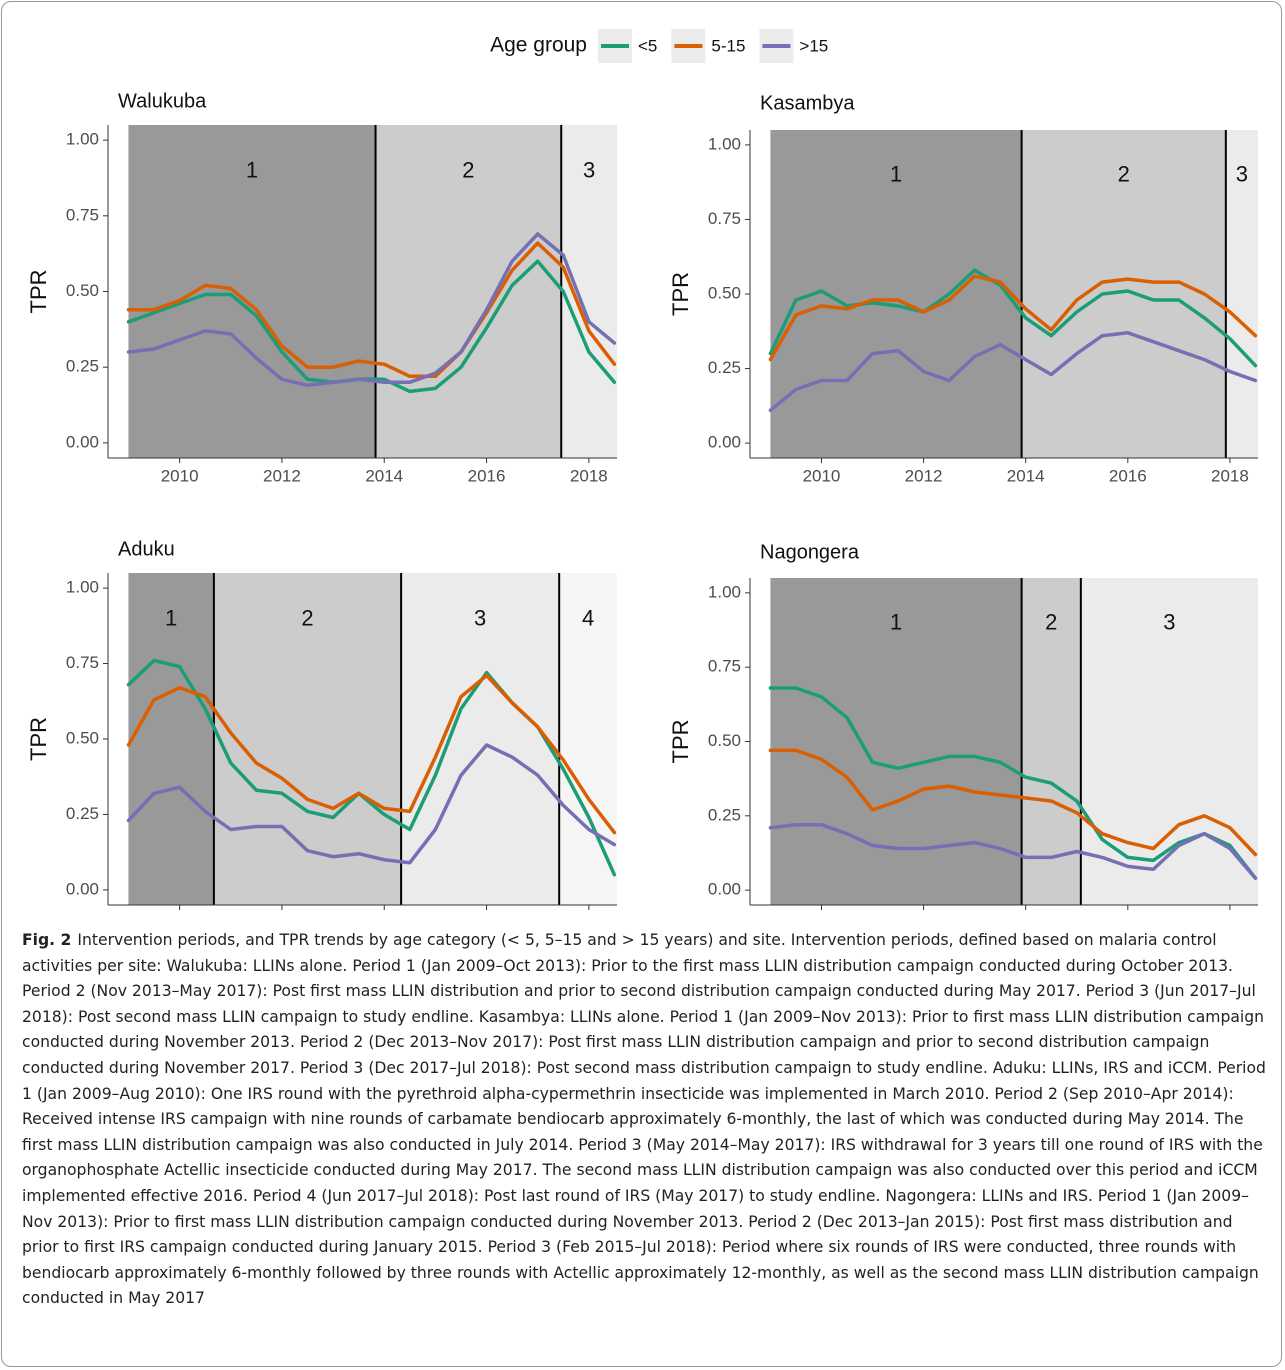 This screenshot has width=1285, height=1370. Describe the element at coordinates (813, 45) in the screenshot. I see `legend-label: >15` at that location.